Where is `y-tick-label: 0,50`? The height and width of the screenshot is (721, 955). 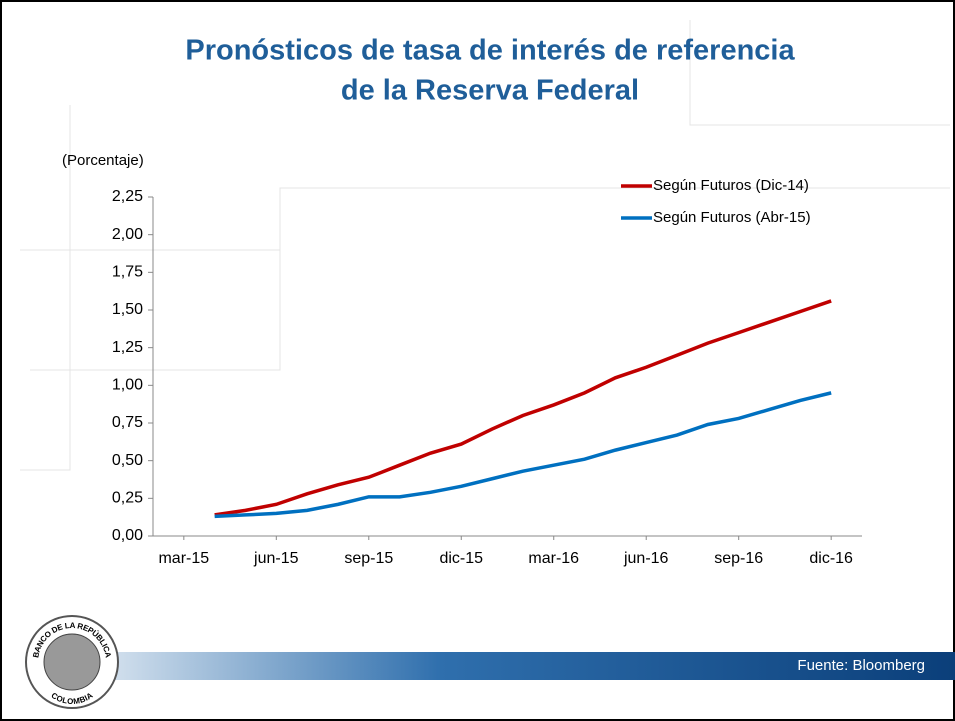 y-tick-label: 0,50 is located at coordinates (127, 460).